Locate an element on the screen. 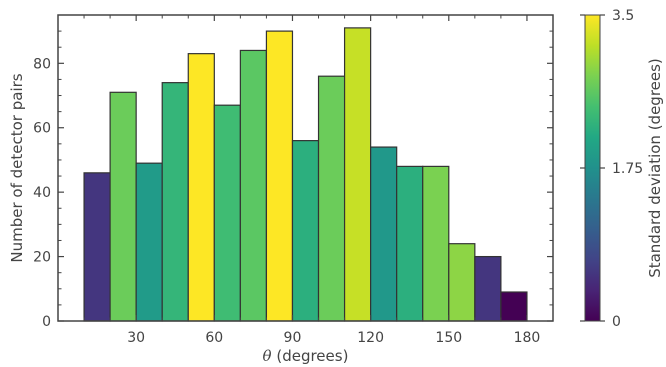  x-tick-label: 60 is located at coordinates (214, 338).